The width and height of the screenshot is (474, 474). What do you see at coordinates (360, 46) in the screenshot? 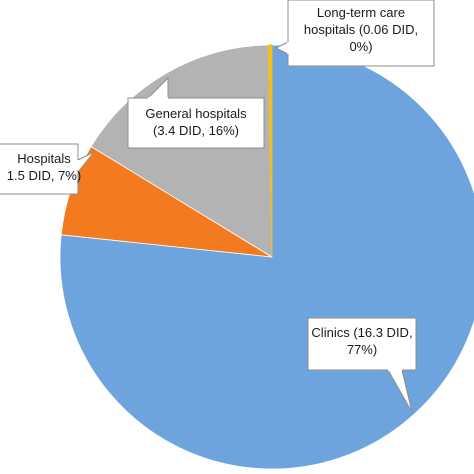
I see `slice-label-line: 0%)` at bounding box center [360, 46].